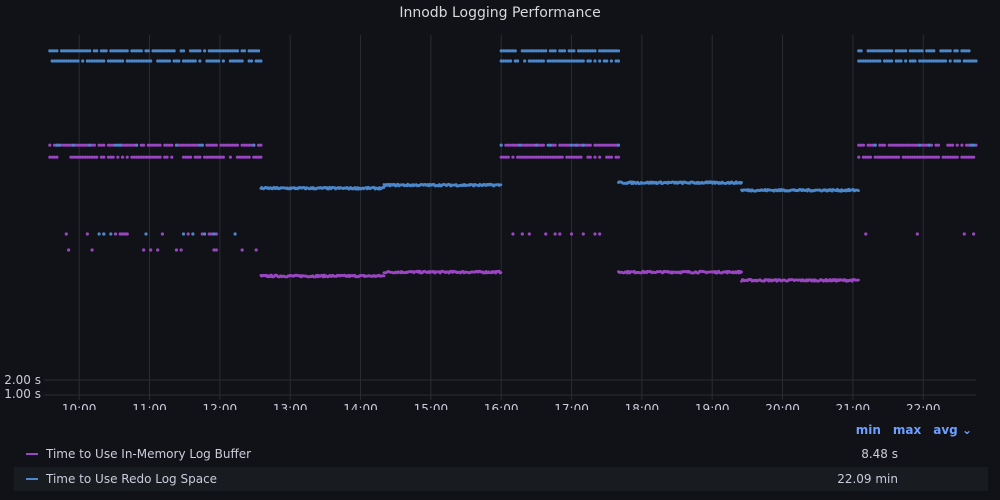  What do you see at coordinates (431, 406) in the screenshot?
I see `x-tick-label: 15:00` at bounding box center [431, 406].